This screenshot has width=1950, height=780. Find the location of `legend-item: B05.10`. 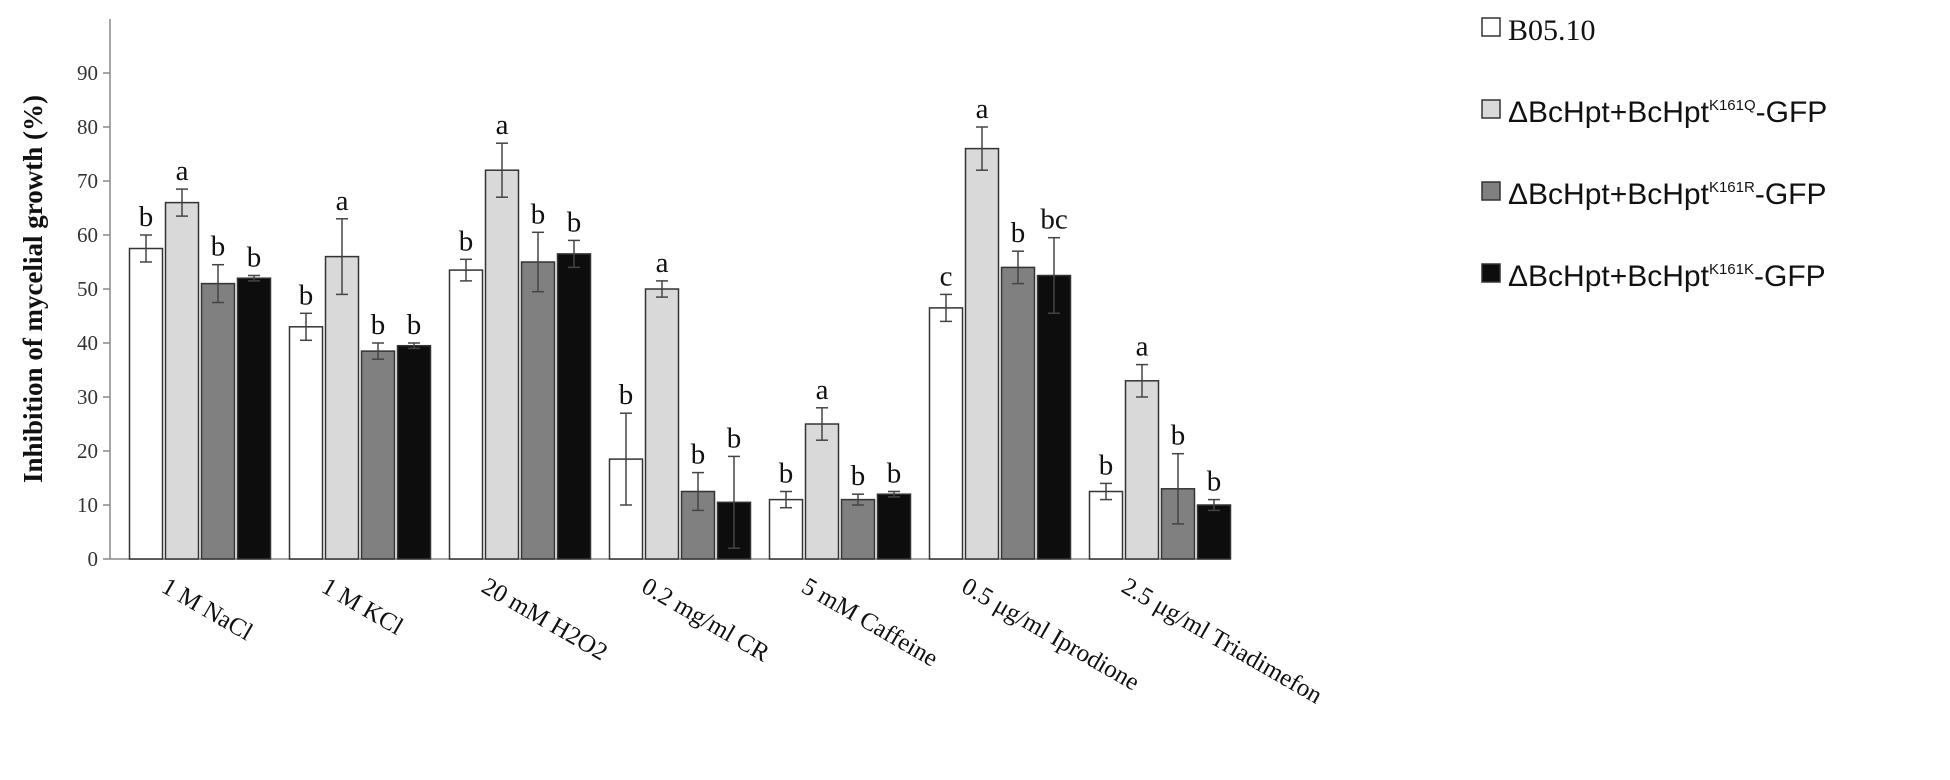

legend-item: B05.10 is located at coordinates (1538, 30).